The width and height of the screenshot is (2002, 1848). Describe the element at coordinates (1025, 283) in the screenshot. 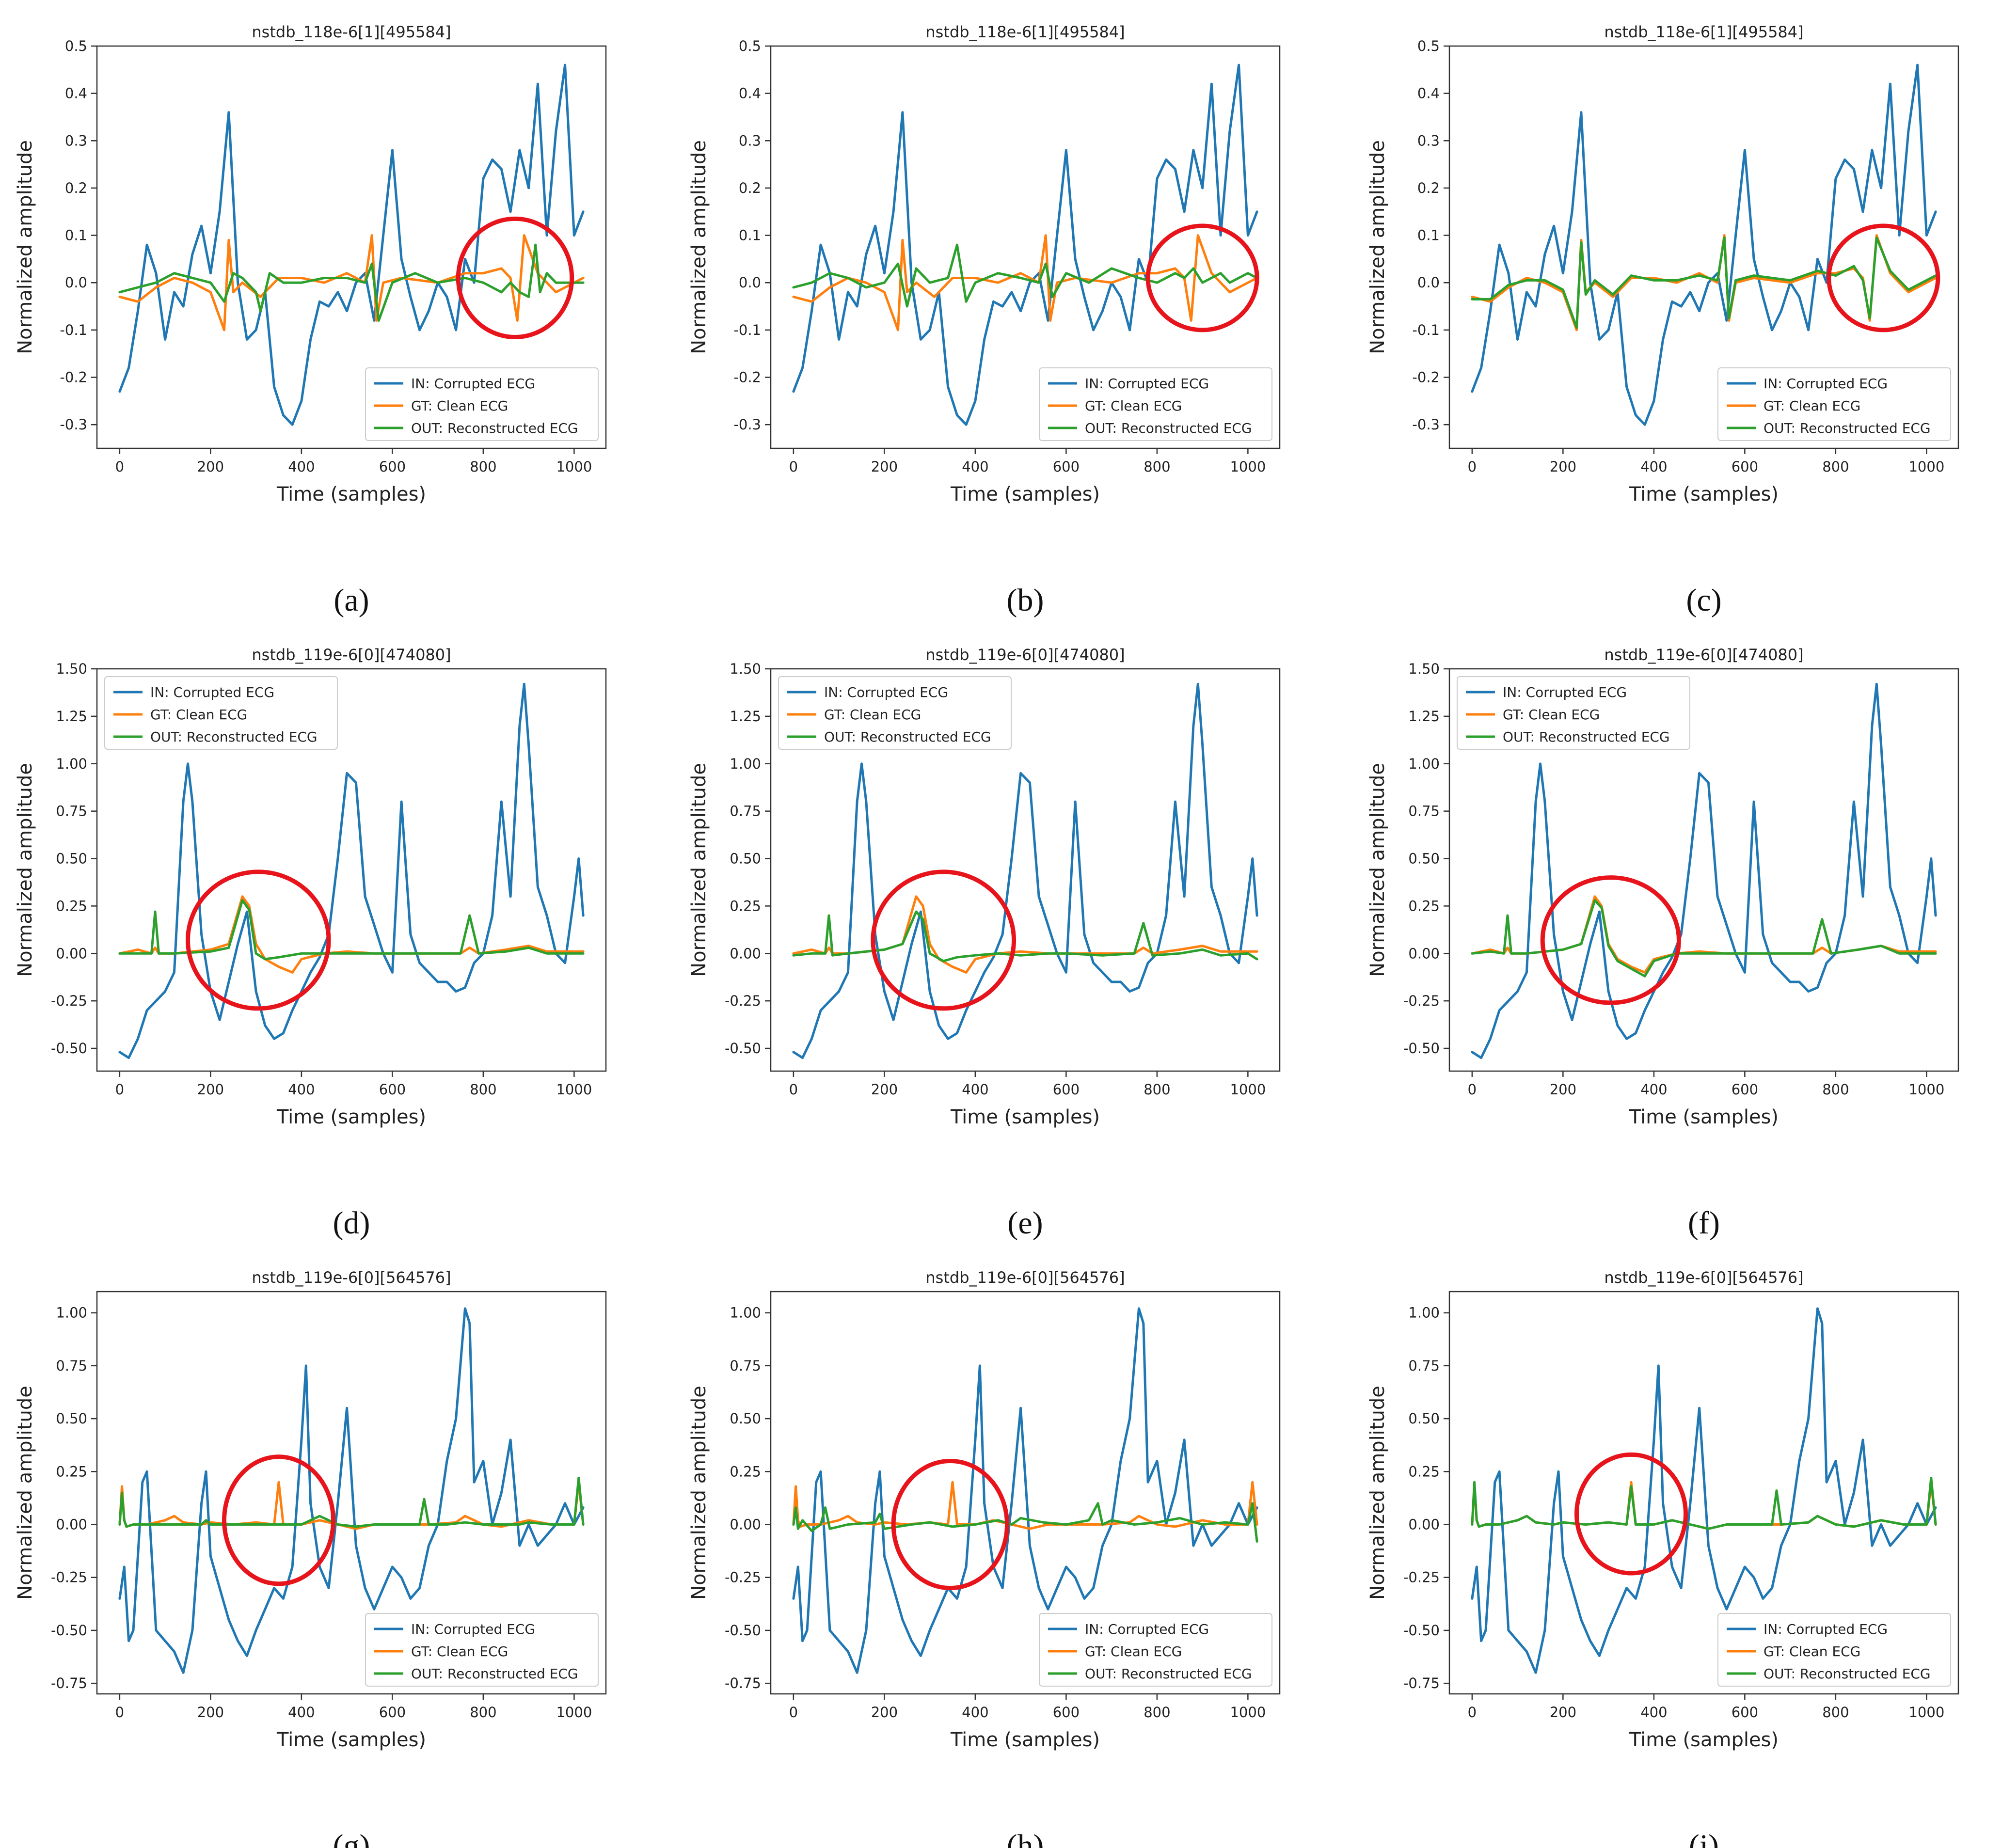

I see `series-gt-clean-ecg` at that location.